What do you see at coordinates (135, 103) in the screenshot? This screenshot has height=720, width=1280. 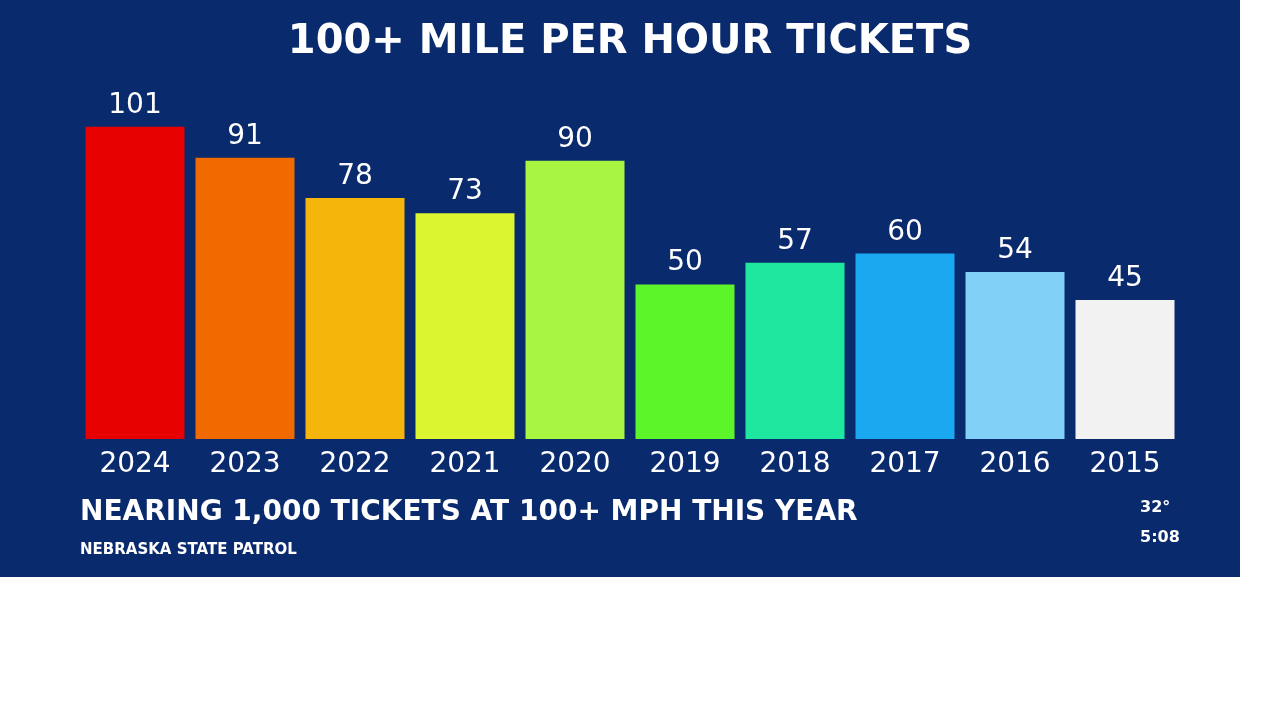 I see `data-label: 101` at bounding box center [135, 103].